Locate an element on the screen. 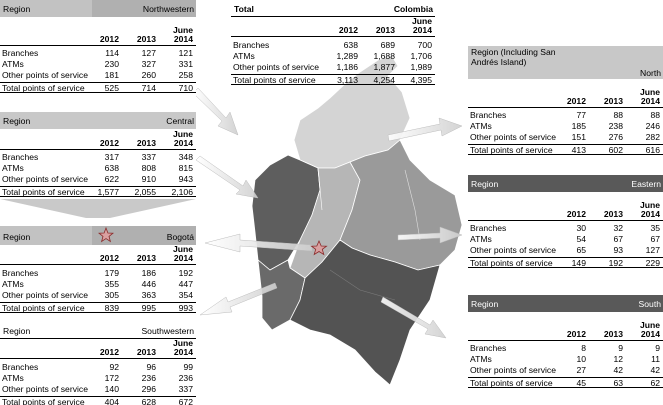  value-2013: 238 is located at coordinates (615, 126).